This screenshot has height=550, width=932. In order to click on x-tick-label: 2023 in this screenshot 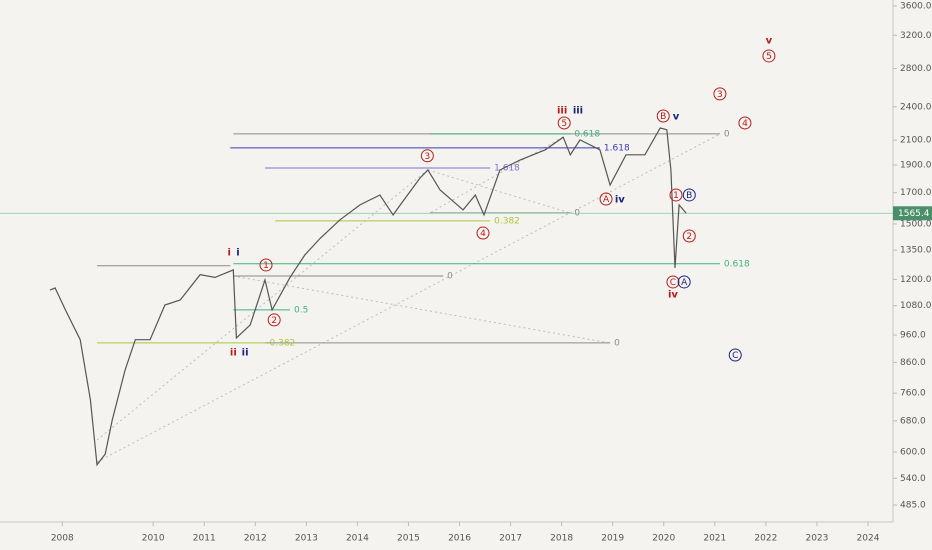, I will do `click(816, 539)`.